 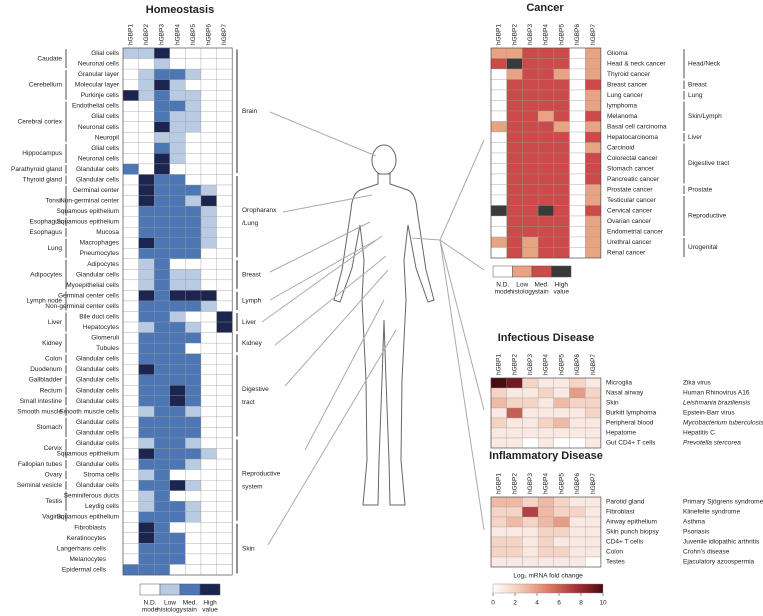 What do you see at coordinates (103, 264) in the screenshot?
I see `cell-type-label: Adipocytes` at bounding box center [103, 264].